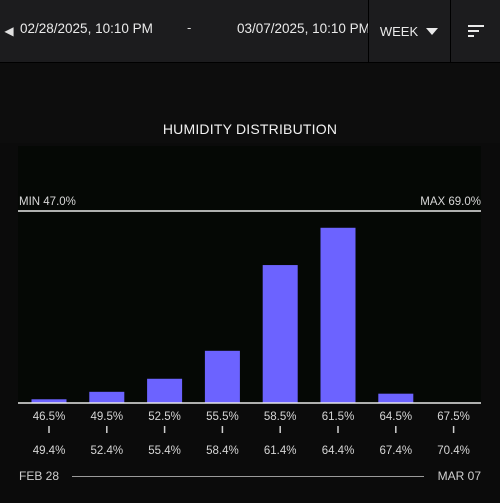 This screenshot has height=503, width=500. Describe the element at coordinates (338, 417) in the screenshot. I see `bin-low-label: 61.5%` at that location.